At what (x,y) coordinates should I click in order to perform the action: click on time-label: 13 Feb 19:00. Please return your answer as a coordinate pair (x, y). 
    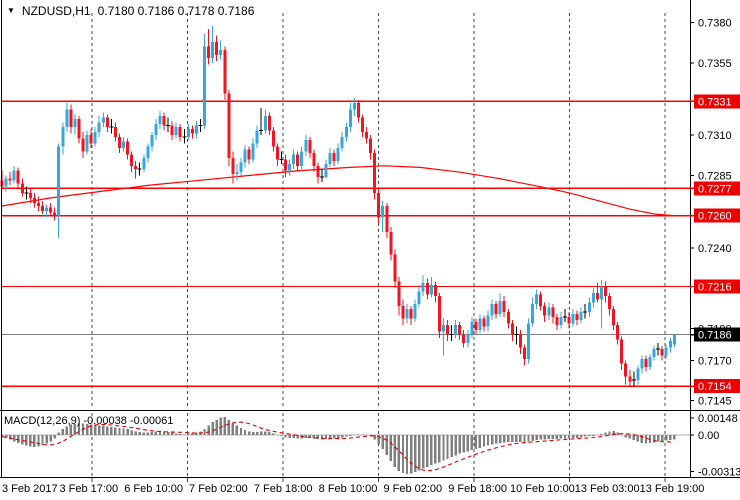
    Looking at the image, I should click on (672, 489).